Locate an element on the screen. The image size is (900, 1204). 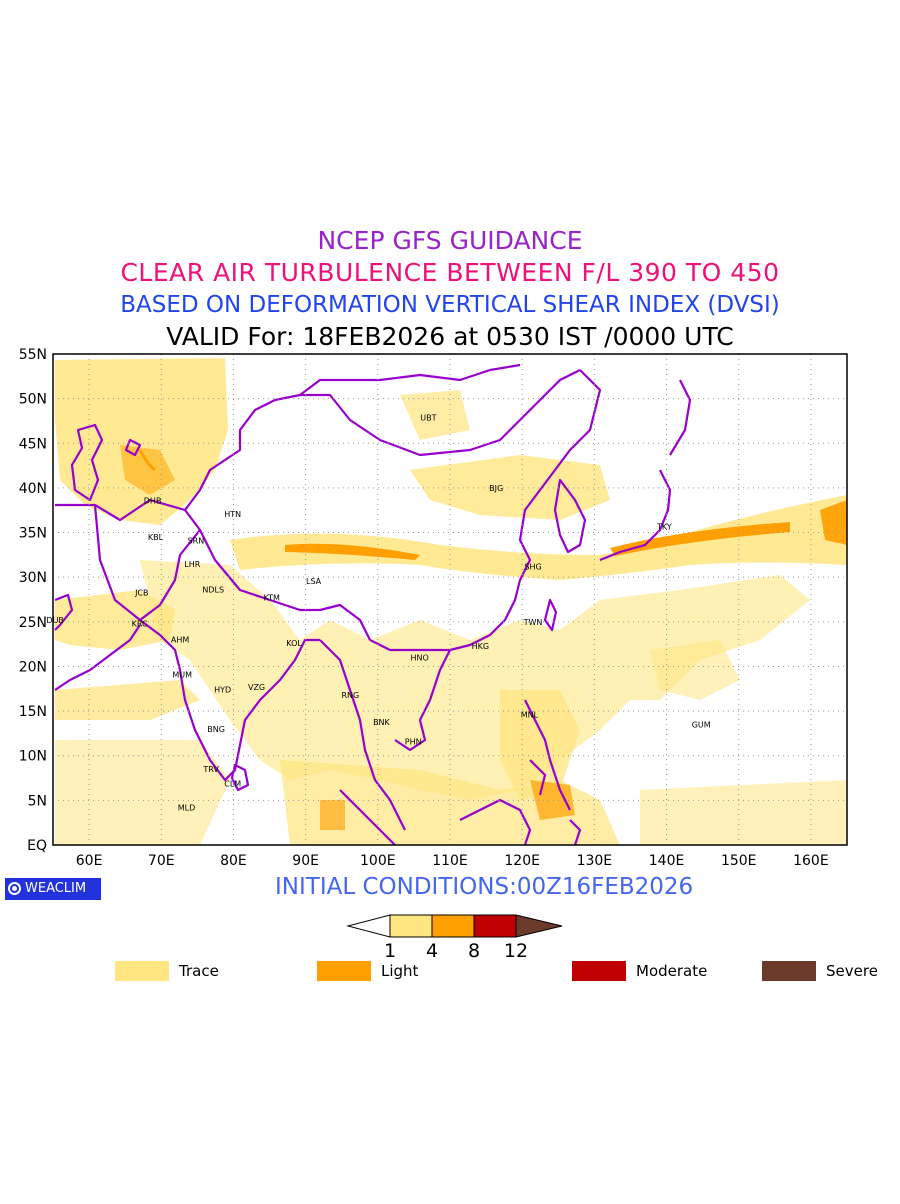
legend-label: Light is located at coordinates (400, 971).